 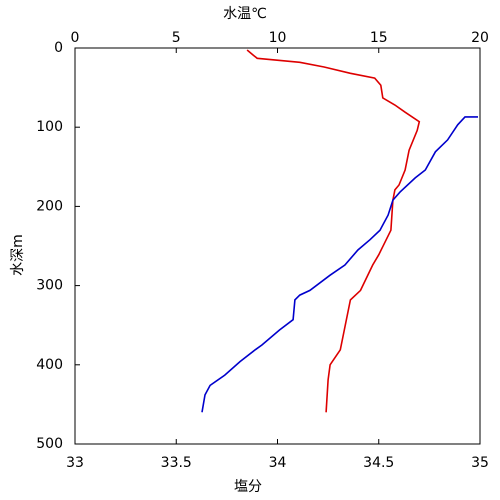 I want to click on x2-tick-label: 20, so click(x=480, y=38).